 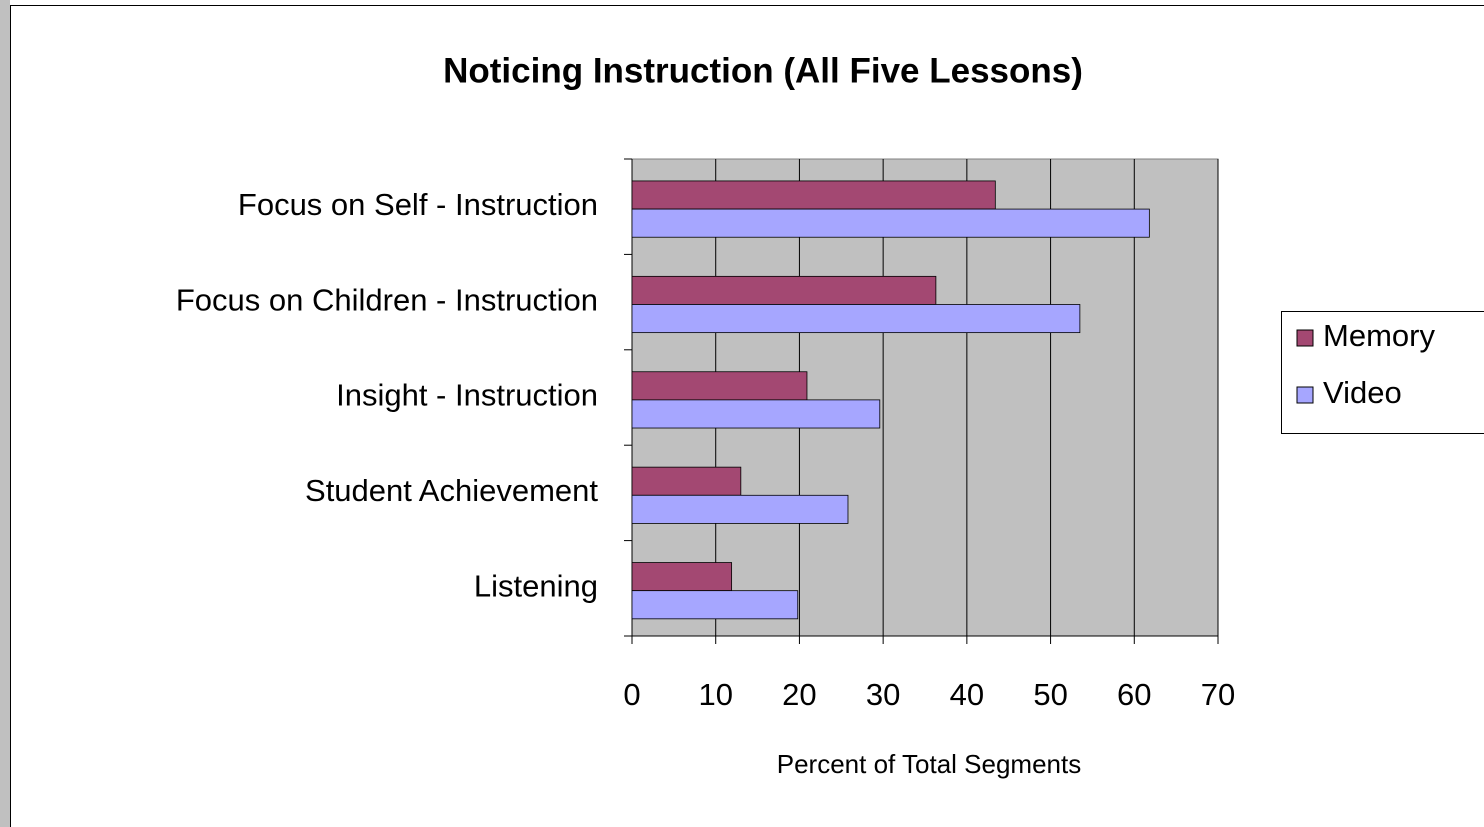 What do you see at coordinates (5, 413) in the screenshot?
I see `frame-strip` at bounding box center [5, 413].